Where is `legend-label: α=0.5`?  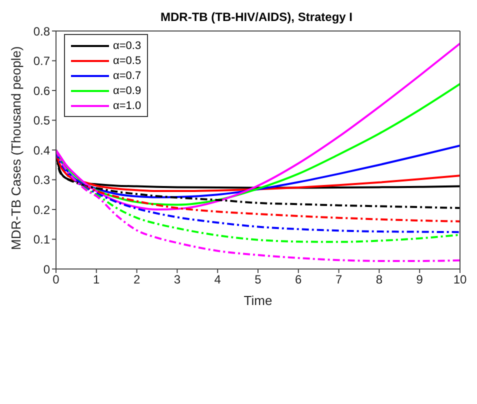 legend-label: α=0.5 is located at coordinates (127, 60).